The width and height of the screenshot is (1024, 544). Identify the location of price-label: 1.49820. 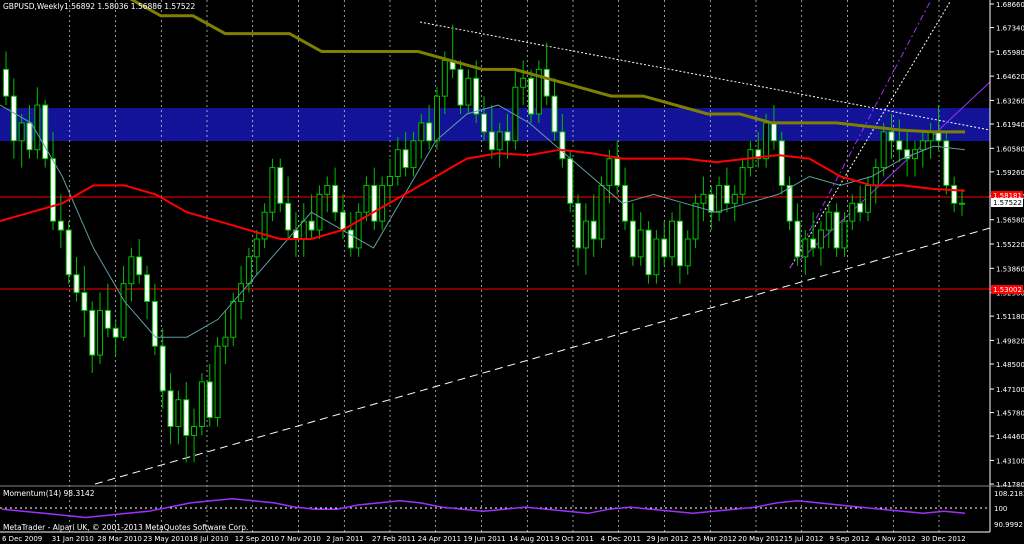
(1010, 341).